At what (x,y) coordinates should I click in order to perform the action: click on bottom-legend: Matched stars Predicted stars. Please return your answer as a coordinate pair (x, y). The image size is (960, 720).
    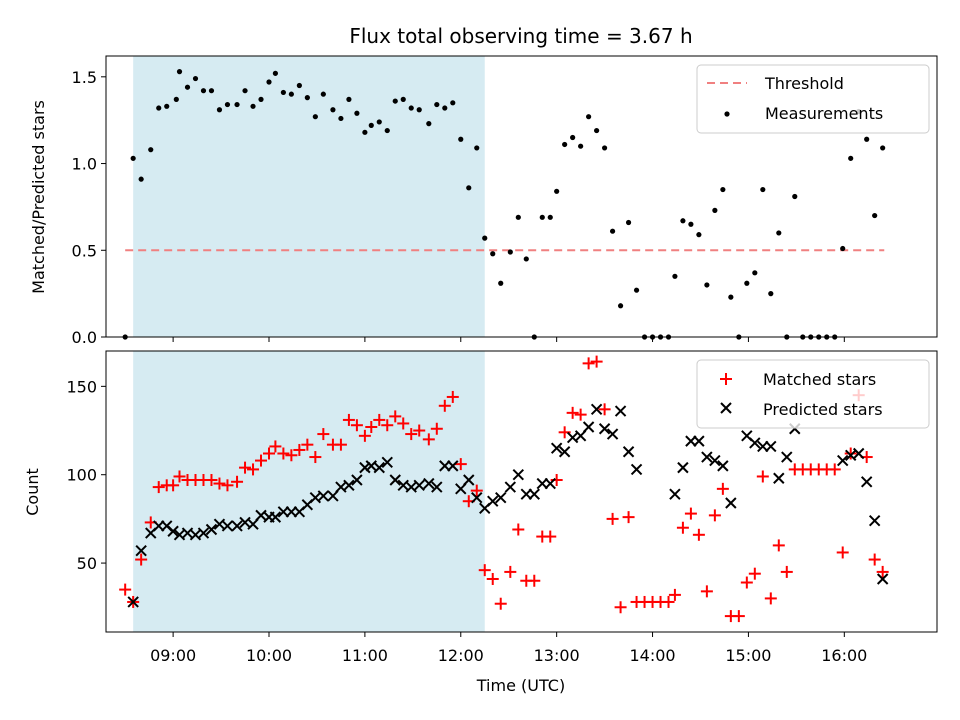
    Looking at the image, I should click on (813, 394).